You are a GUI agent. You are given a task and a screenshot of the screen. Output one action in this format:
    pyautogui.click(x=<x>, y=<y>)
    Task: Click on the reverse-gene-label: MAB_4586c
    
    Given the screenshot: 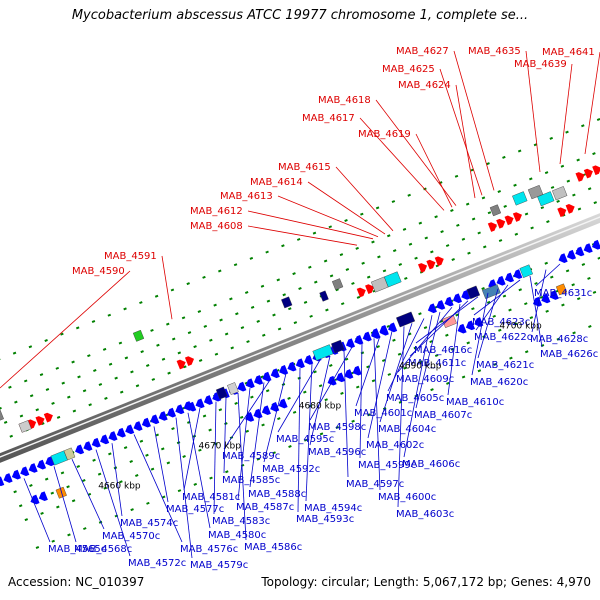 What is the action you would take?
    pyautogui.click(x=273, y=547)
    